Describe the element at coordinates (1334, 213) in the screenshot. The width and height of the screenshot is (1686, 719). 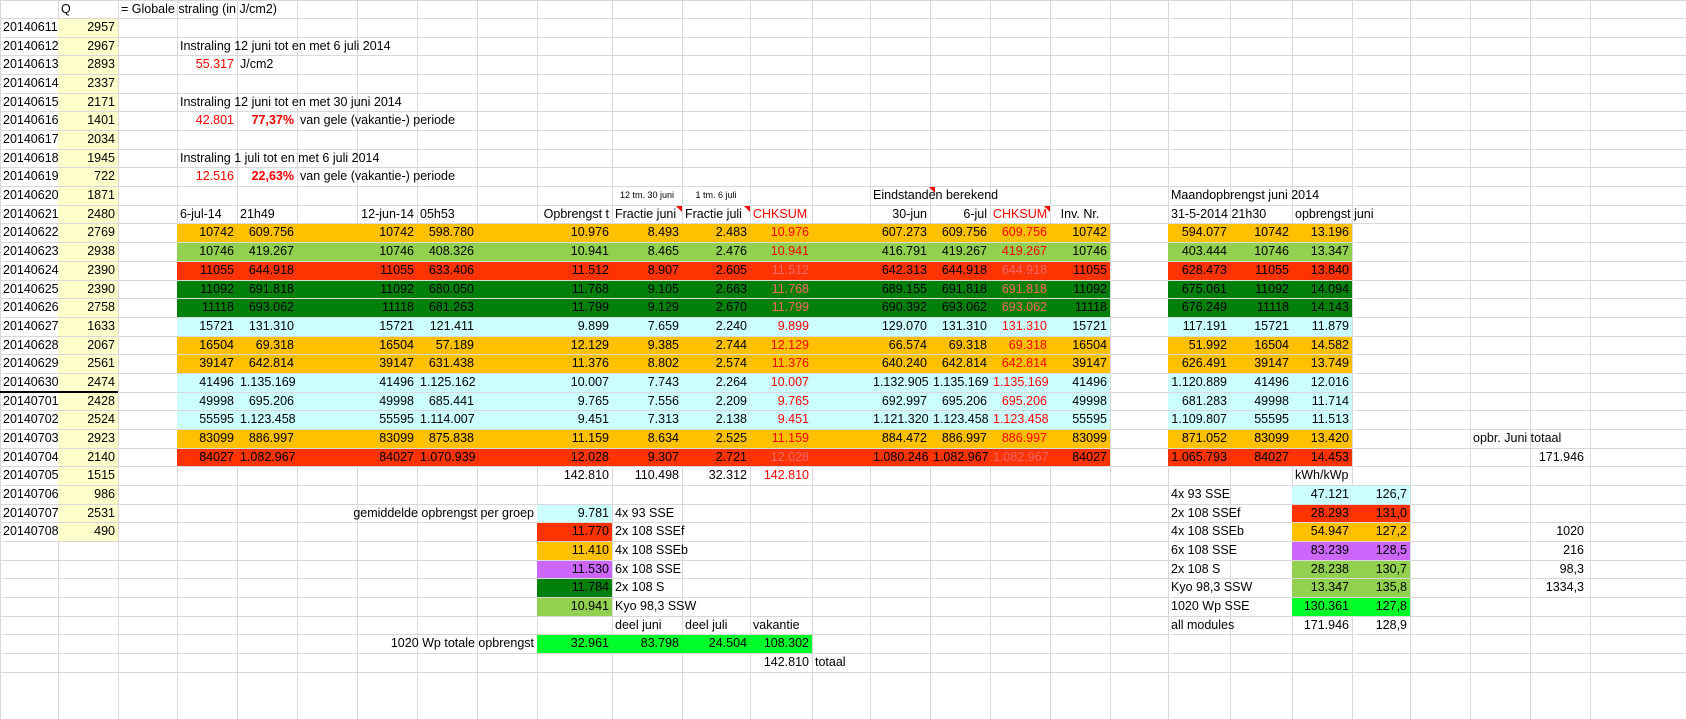
I see `column-header: opbrengst juni` at that location.